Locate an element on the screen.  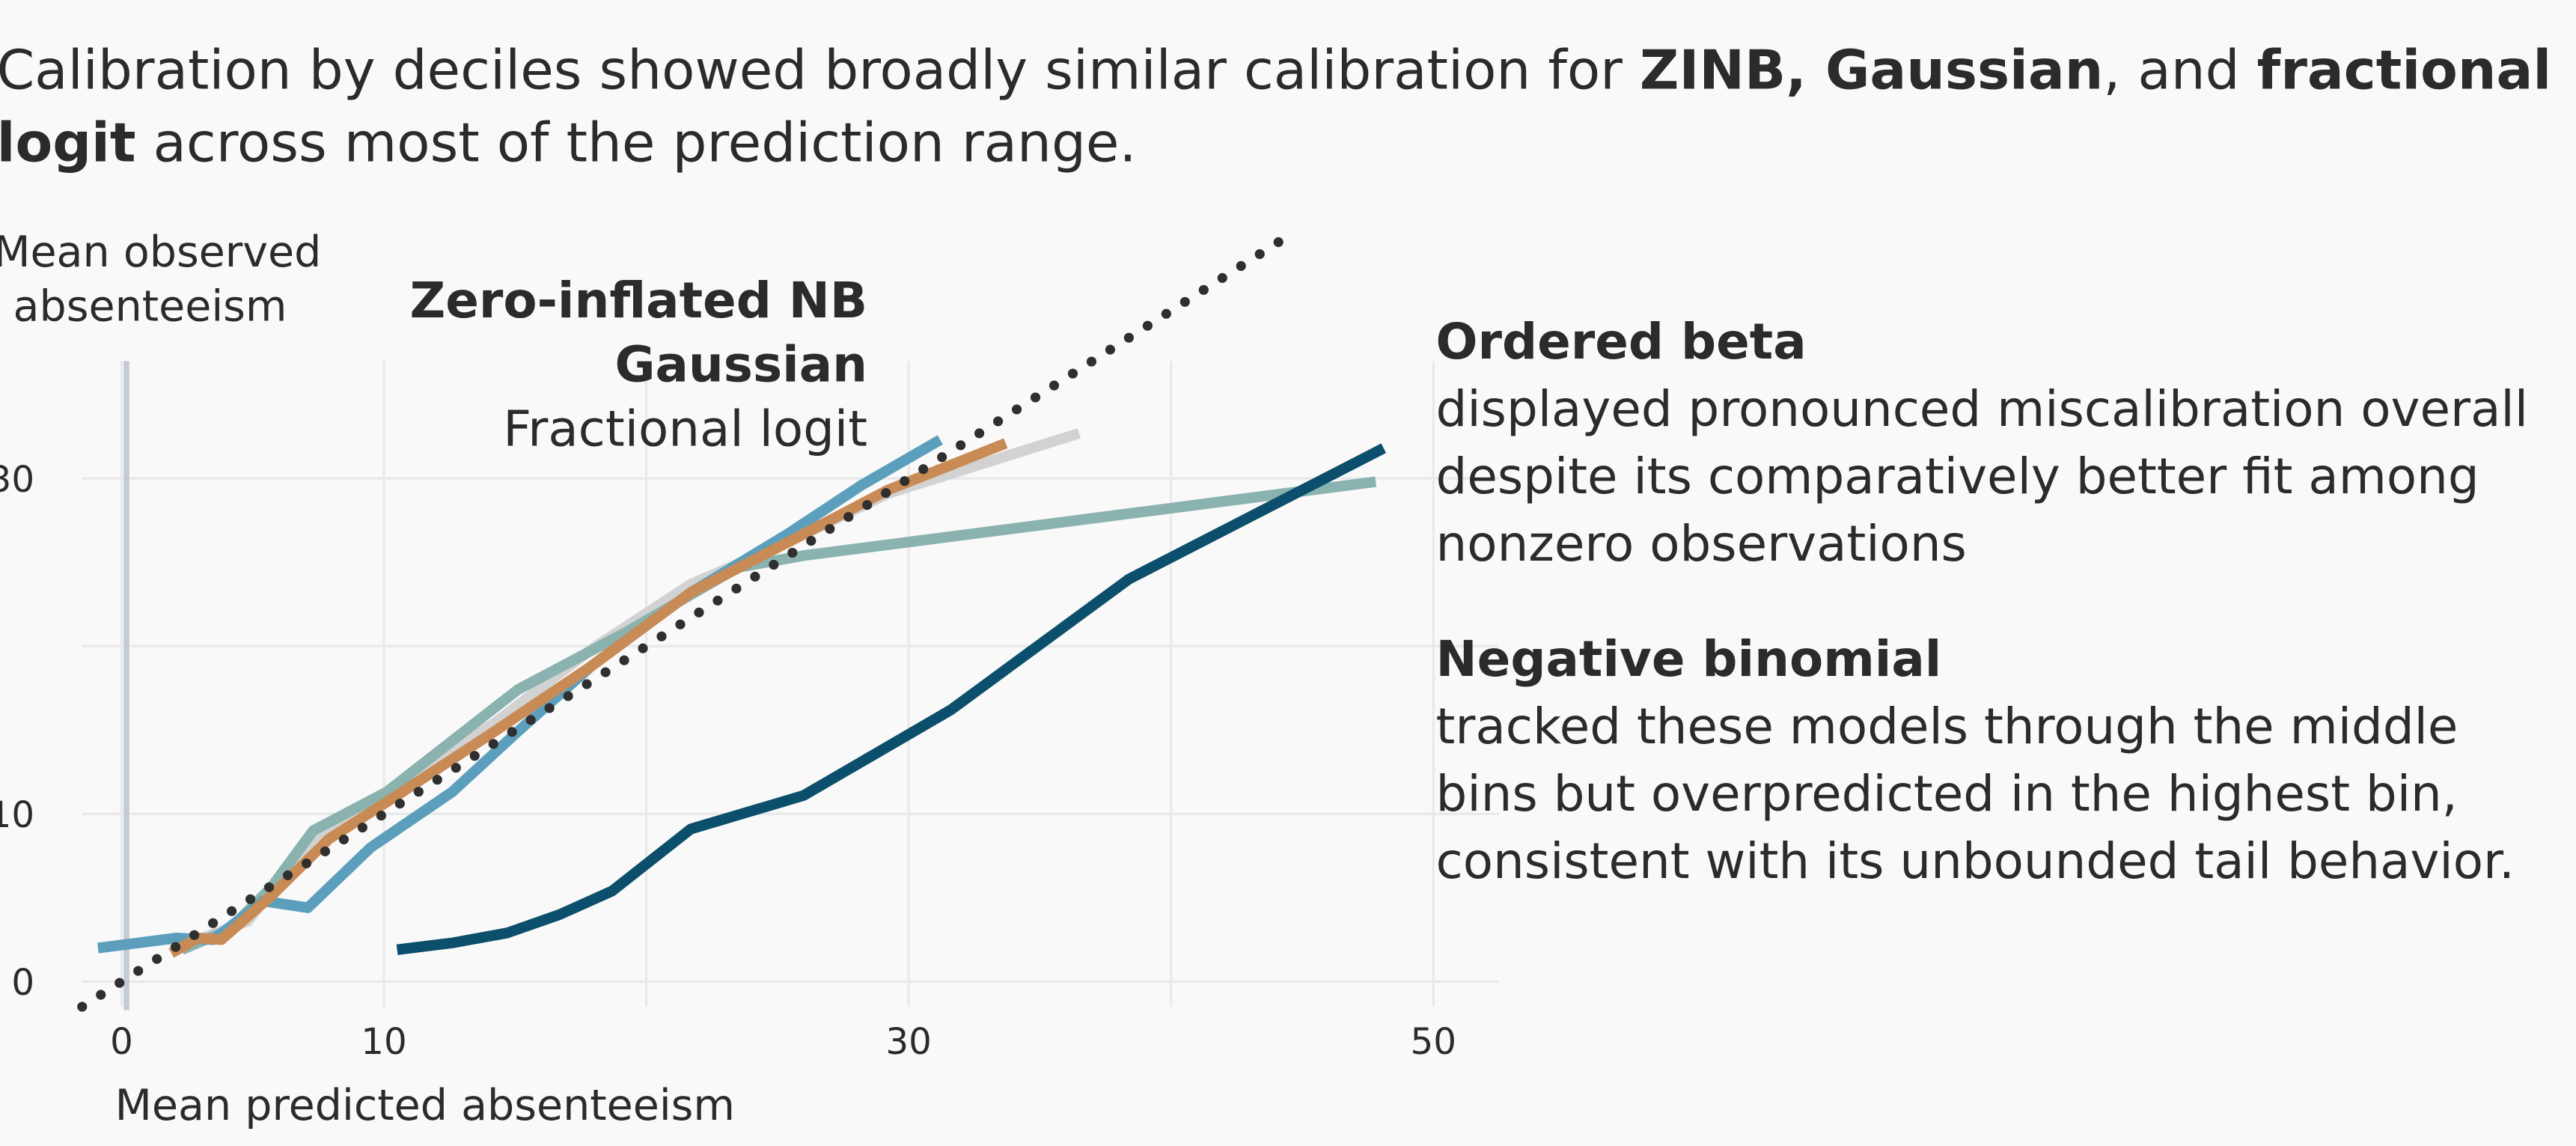
y-tick-label: 30 is located at coordinates (17, 480).